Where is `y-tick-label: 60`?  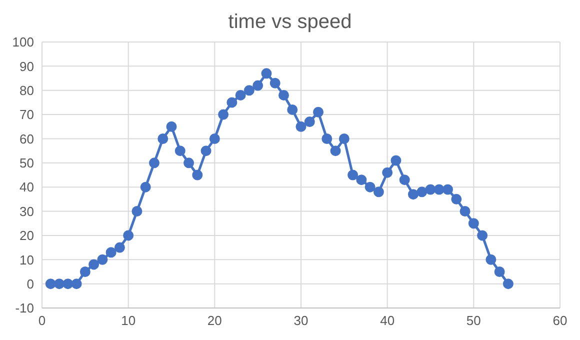 y-tick-label: 60 is located at coordinates (27, 138).